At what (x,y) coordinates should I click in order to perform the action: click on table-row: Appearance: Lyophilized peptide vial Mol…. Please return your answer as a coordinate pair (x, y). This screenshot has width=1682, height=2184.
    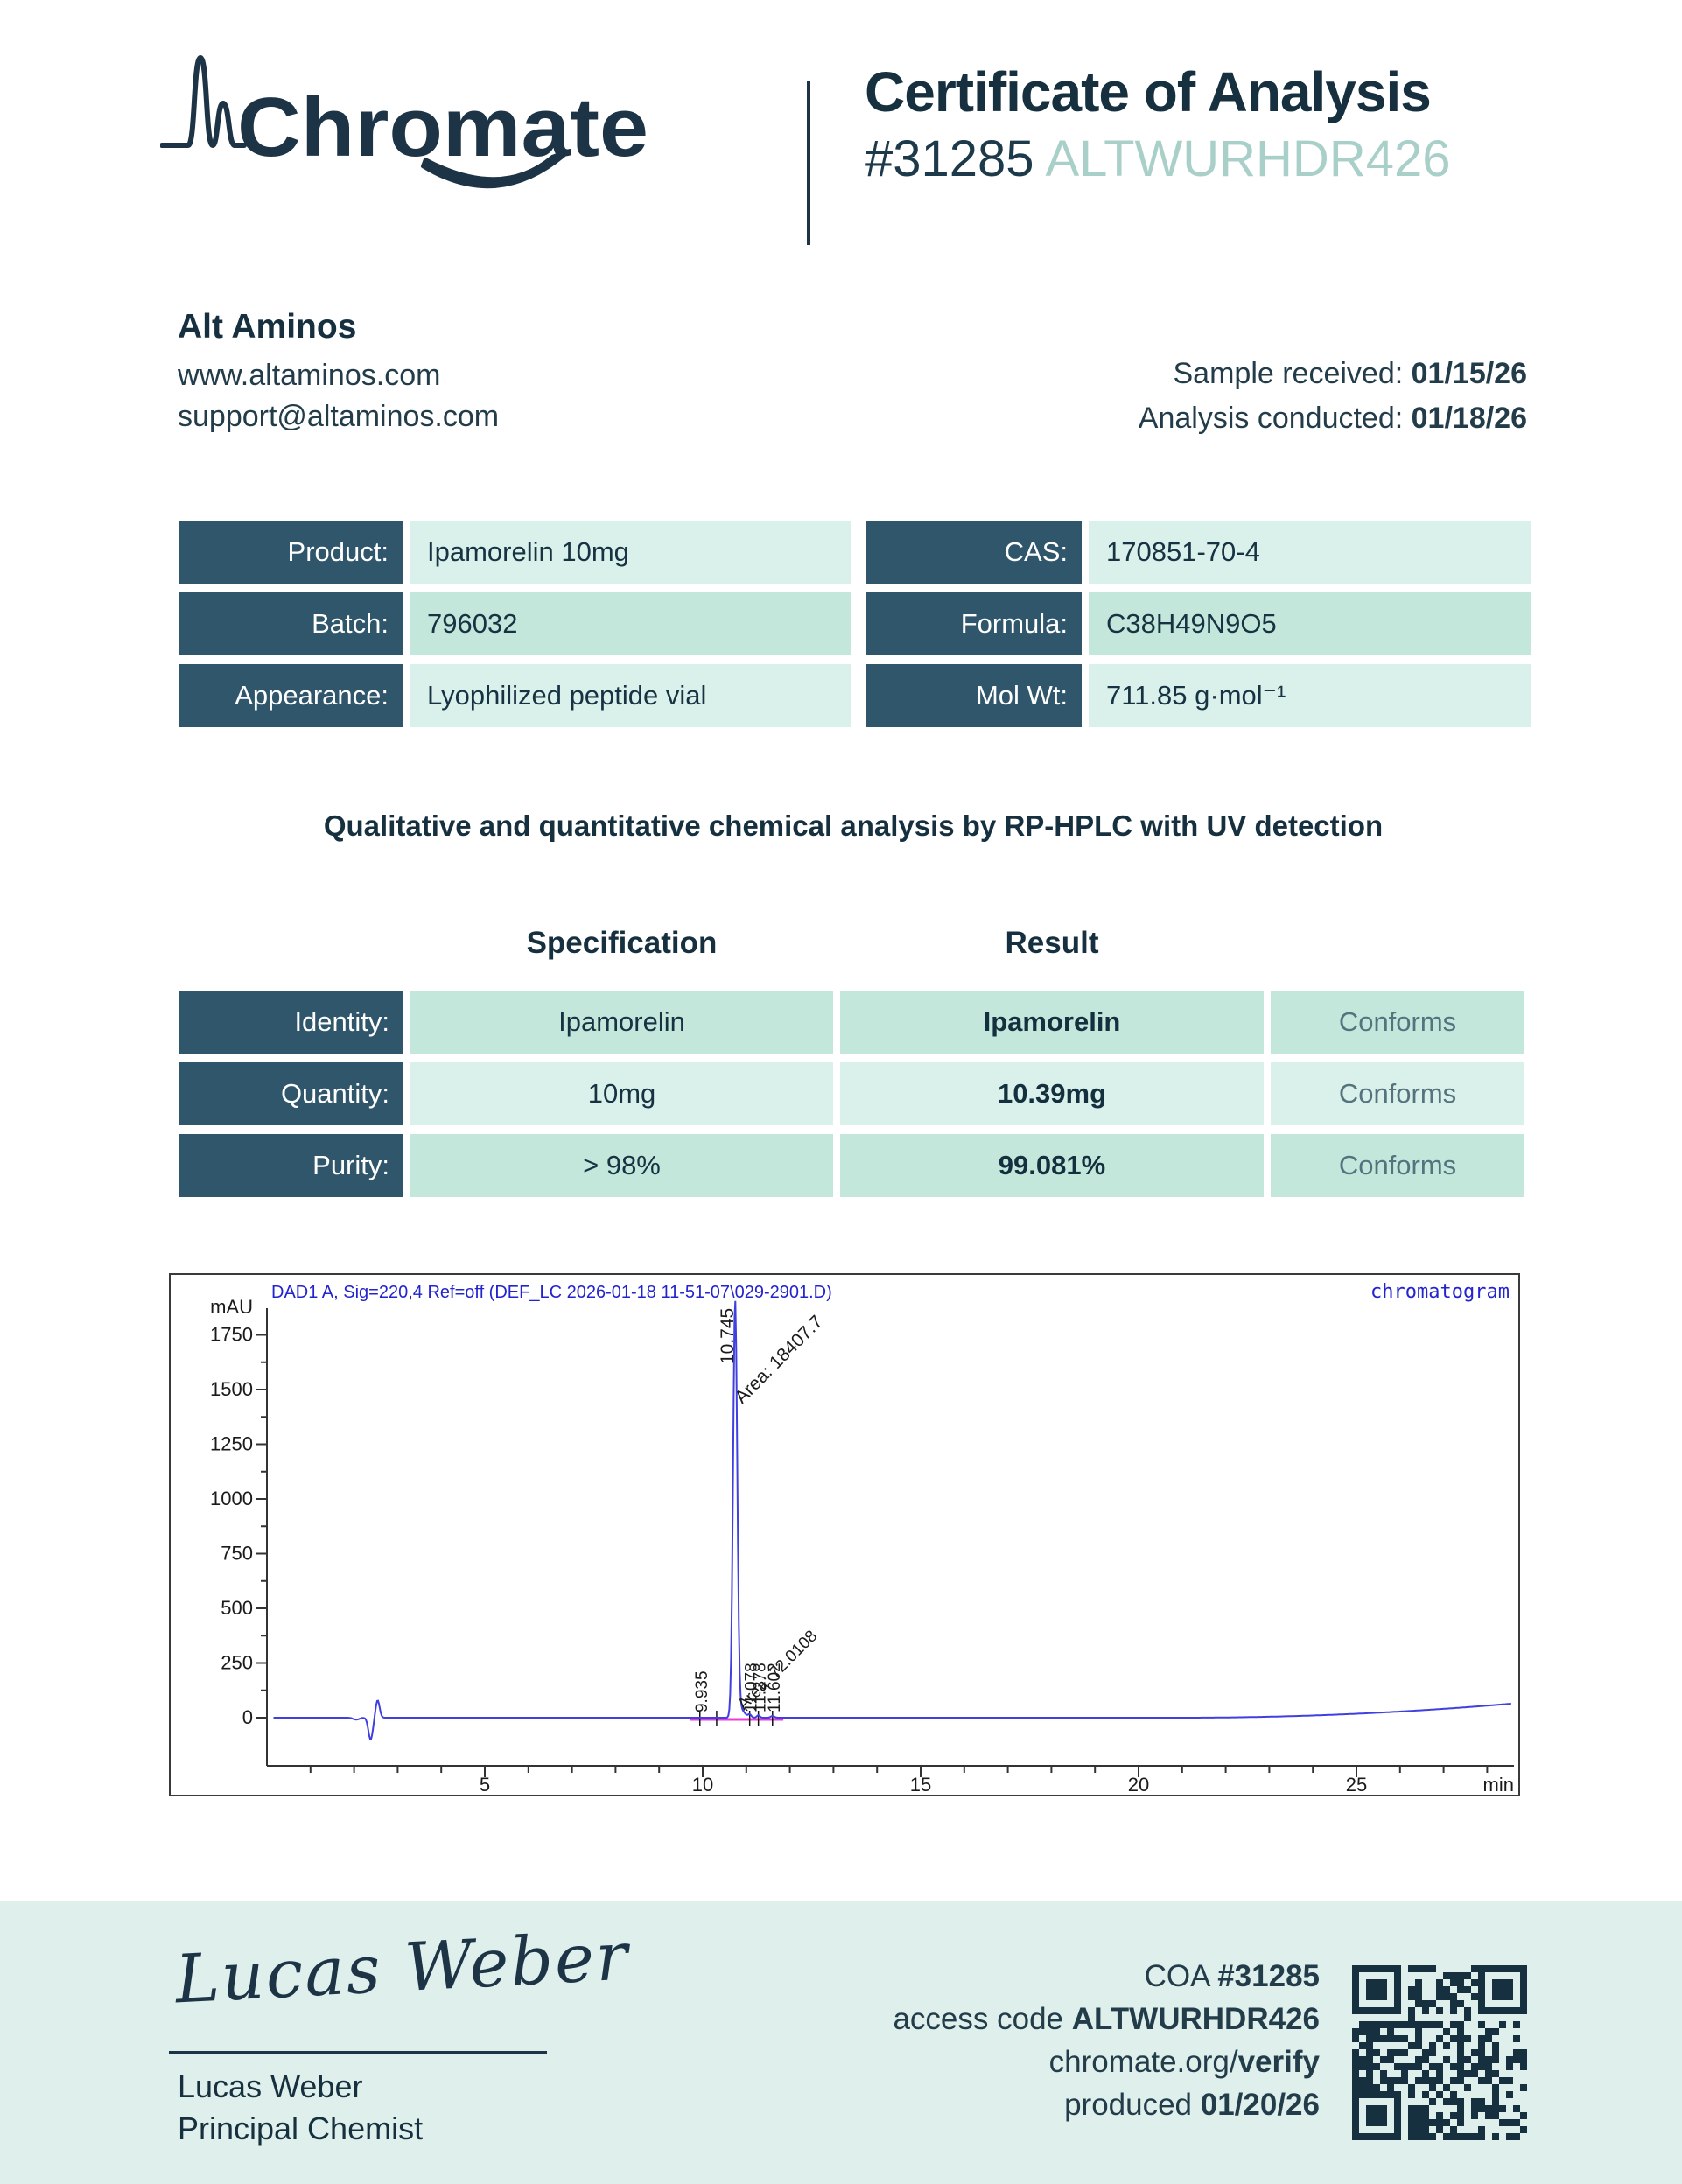
    Looking at the image, I should click on (855, 695).